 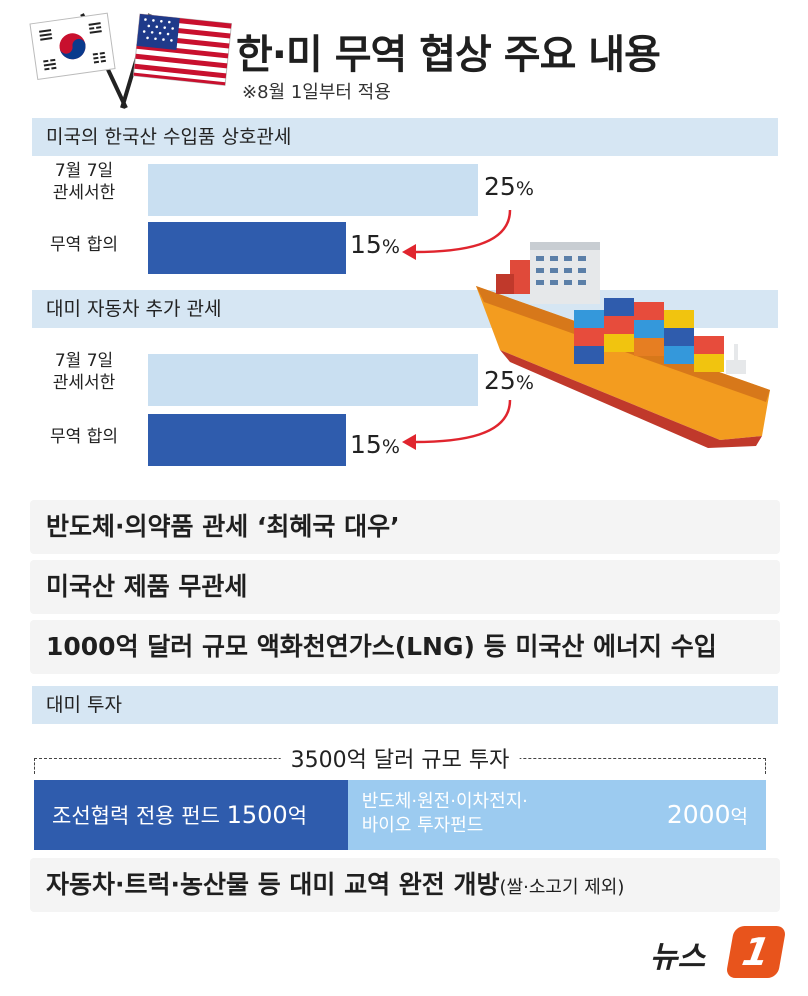 What do you see at coordinates (273, 884) in the screenshot?
I see `market-opening-text: 자동차·트럭·농산물 등 대미 교역 완전 개방` at bounding box center [273, 884].